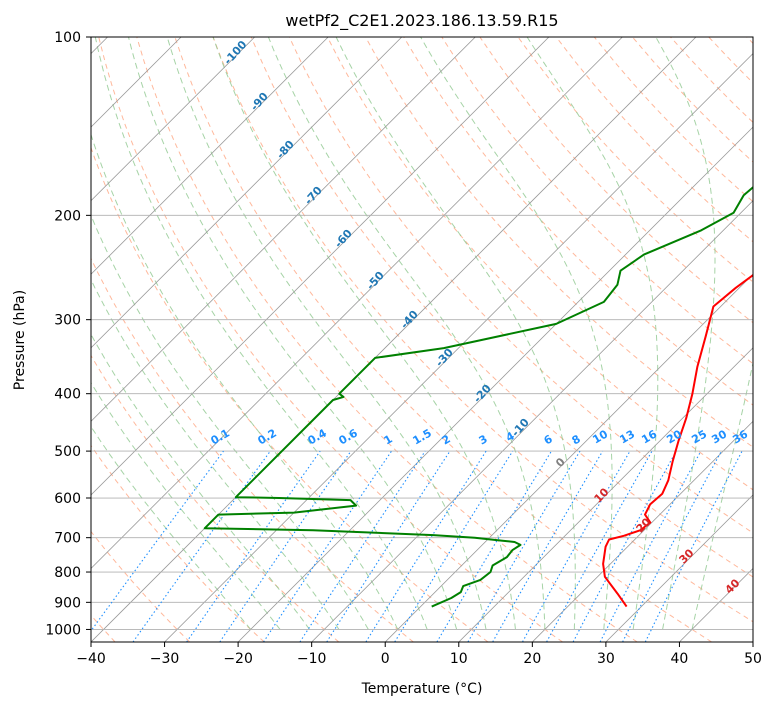 The height and width of the screenshot is (712, 775). Describe the element at coordinates (548, 439) in the screenshot. I see `mixing-ratio-label: 6` at that location.